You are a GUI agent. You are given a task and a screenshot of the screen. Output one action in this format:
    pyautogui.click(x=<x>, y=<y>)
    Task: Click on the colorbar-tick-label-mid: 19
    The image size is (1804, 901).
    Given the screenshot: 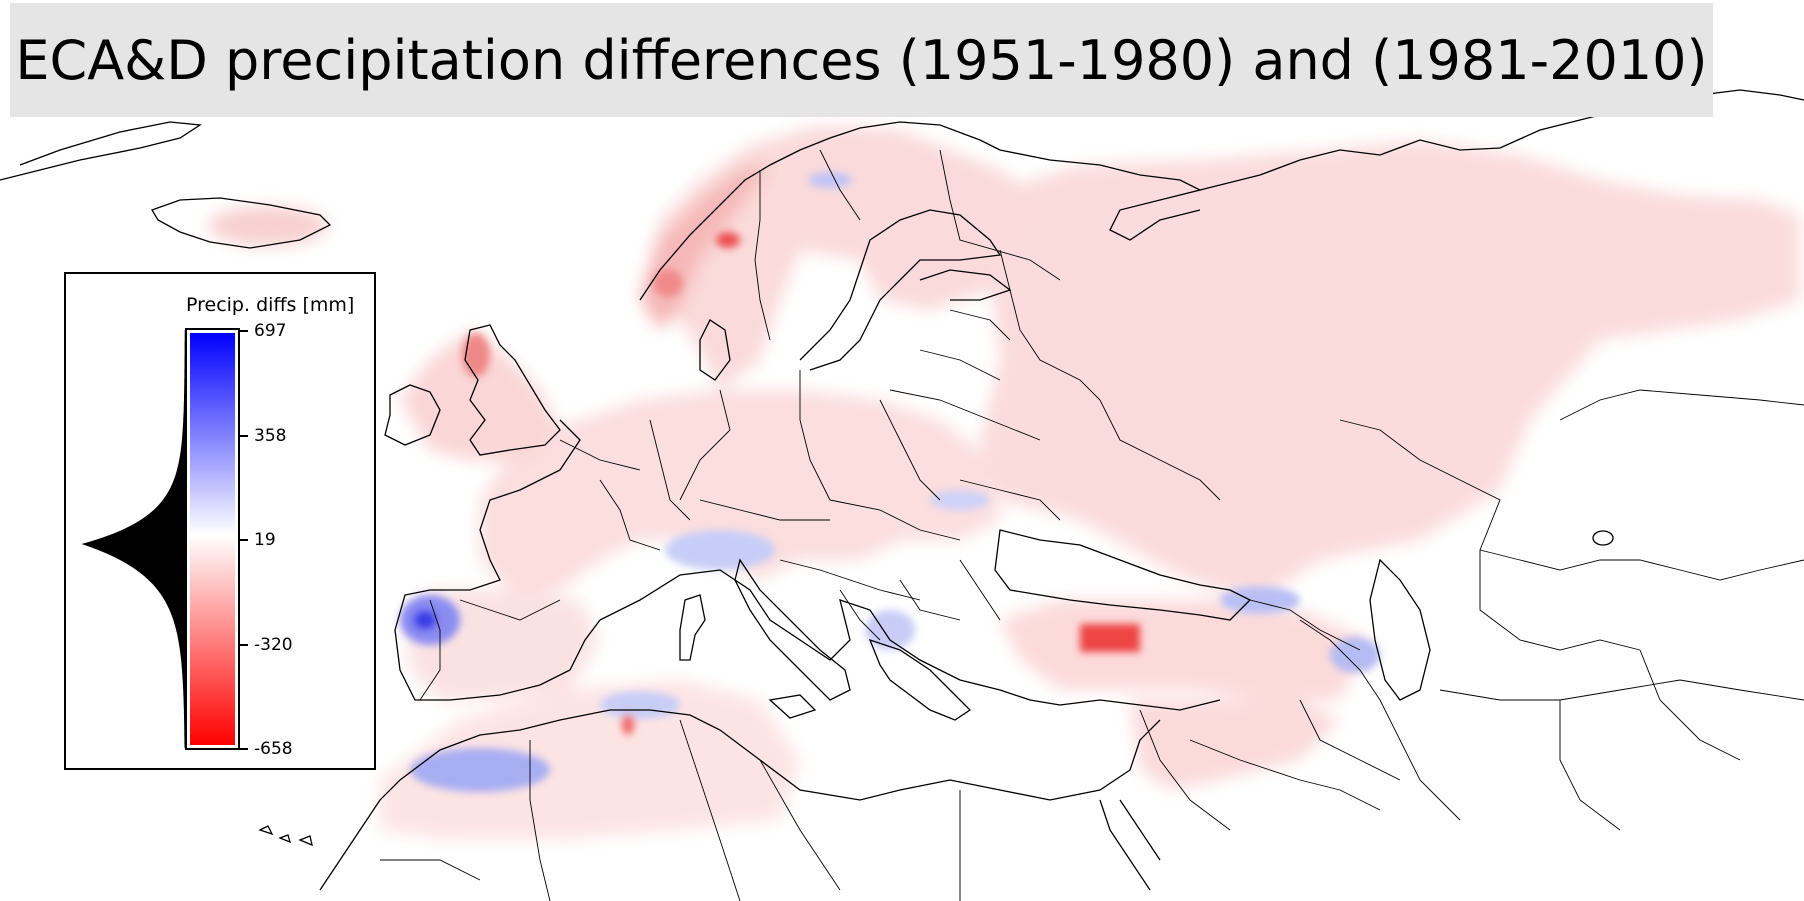 What is the action you would take?
    pyautogui.click(x=265, y=540)
    